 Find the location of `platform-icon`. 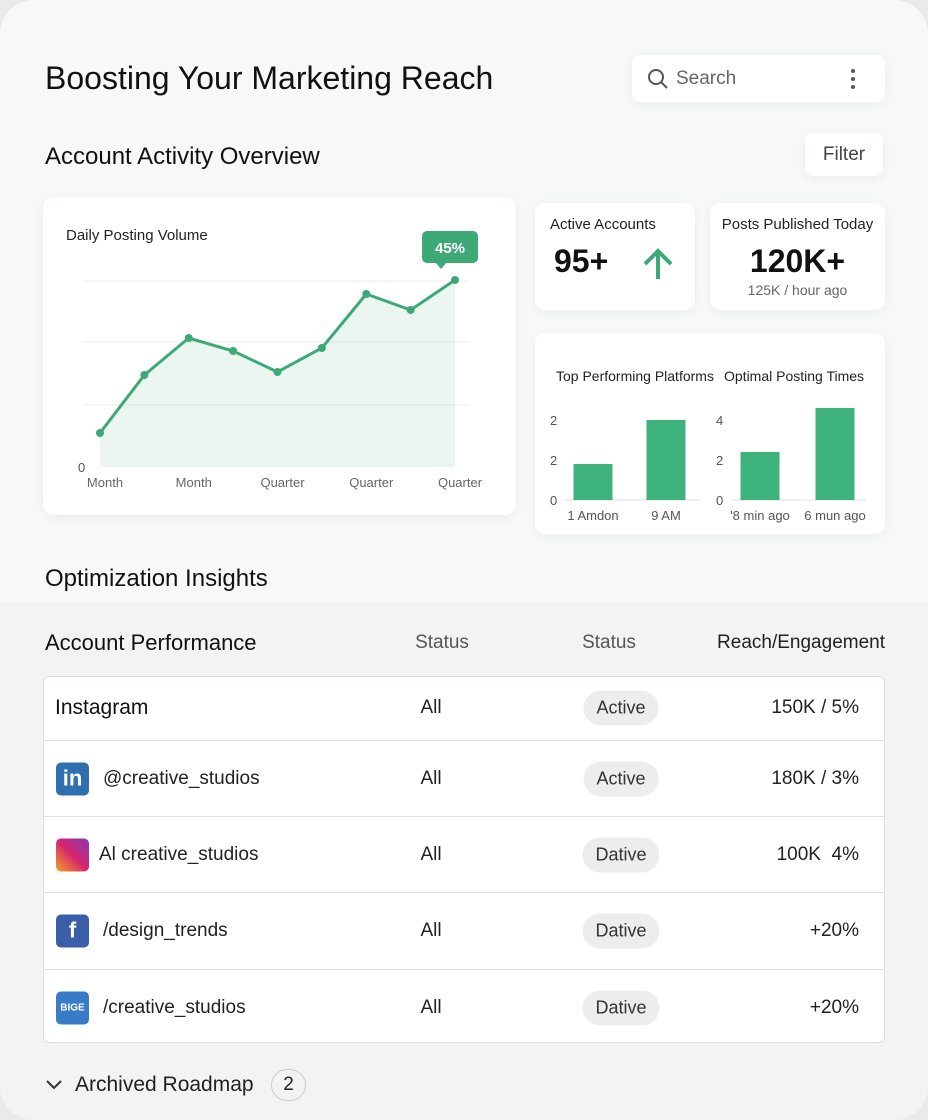

platform-icon is located at coordinates (72, 854).